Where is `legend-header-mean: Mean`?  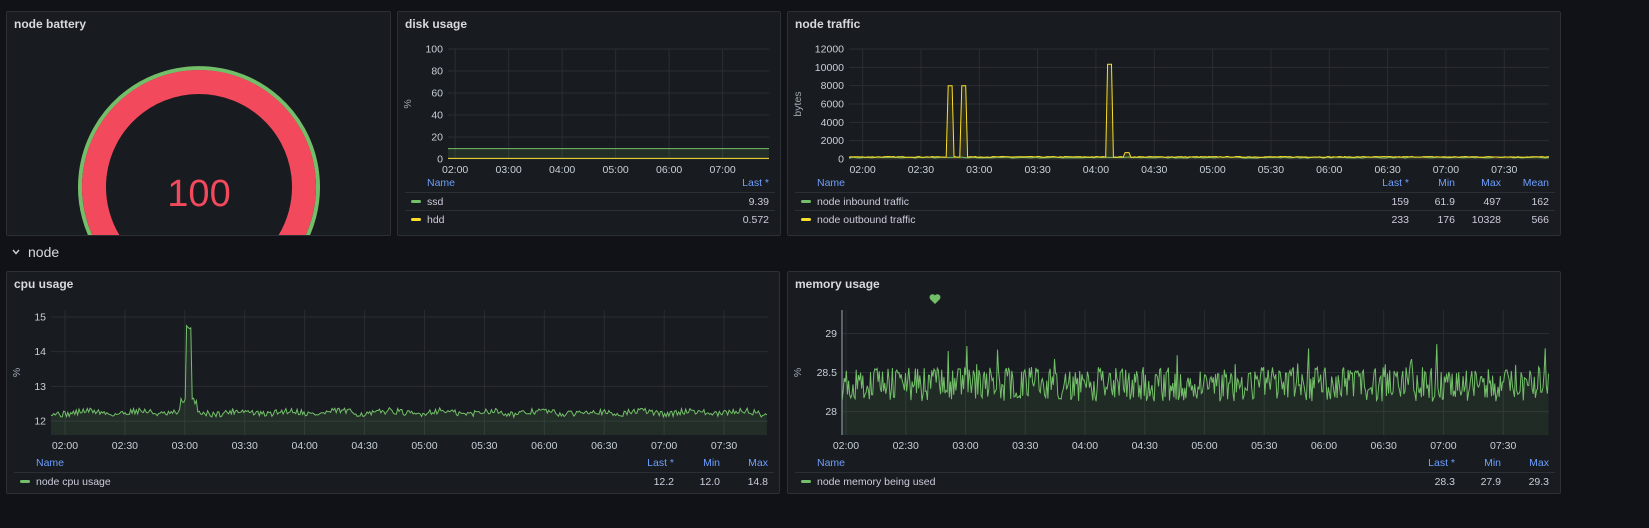 legend-header-mean: Mean is located at coordinates (1535, 183).